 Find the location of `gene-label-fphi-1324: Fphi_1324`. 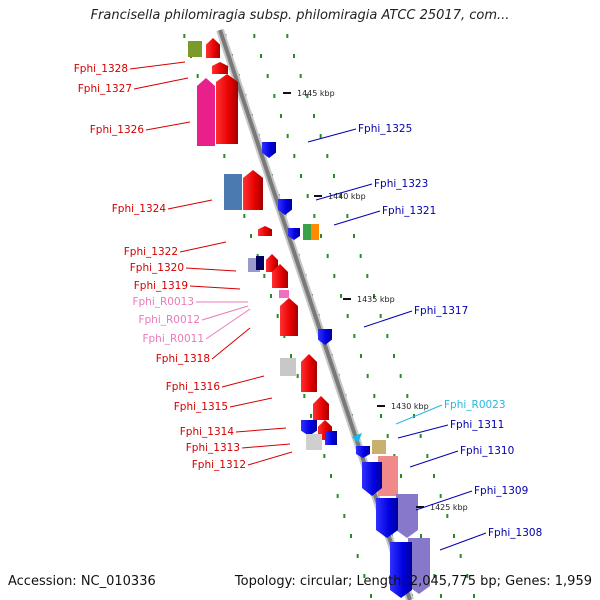

gene-label-fphi-1324: Fphi_1324 is located at coordinates (139, 209).